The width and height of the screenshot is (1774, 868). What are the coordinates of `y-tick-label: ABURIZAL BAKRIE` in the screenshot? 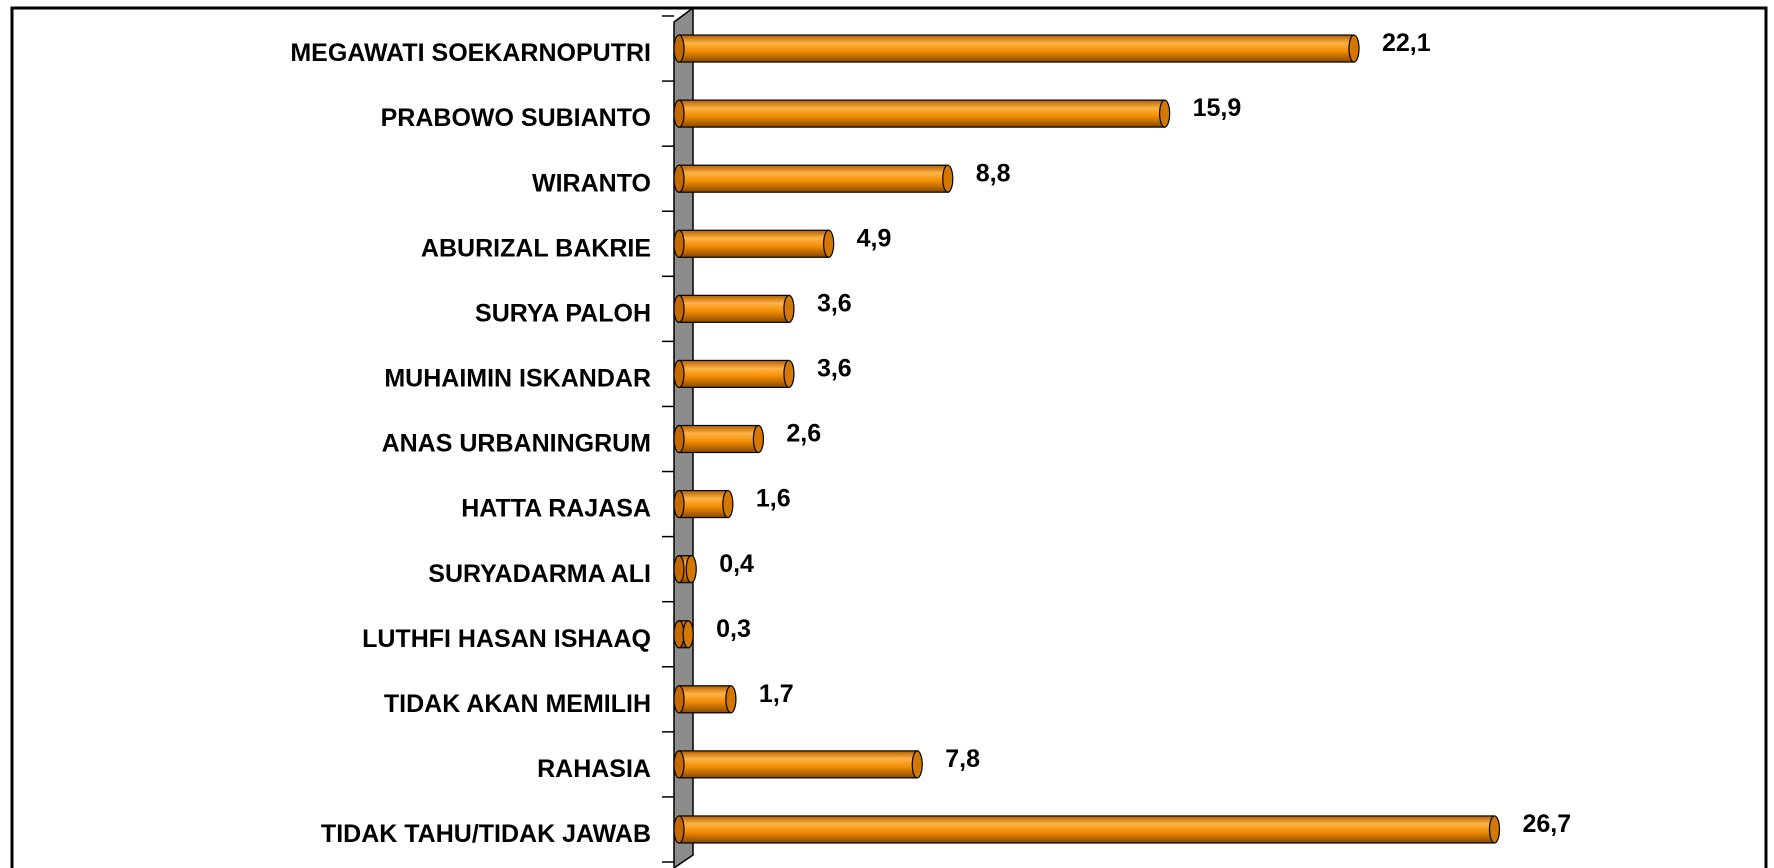 It's located at (536, 248).